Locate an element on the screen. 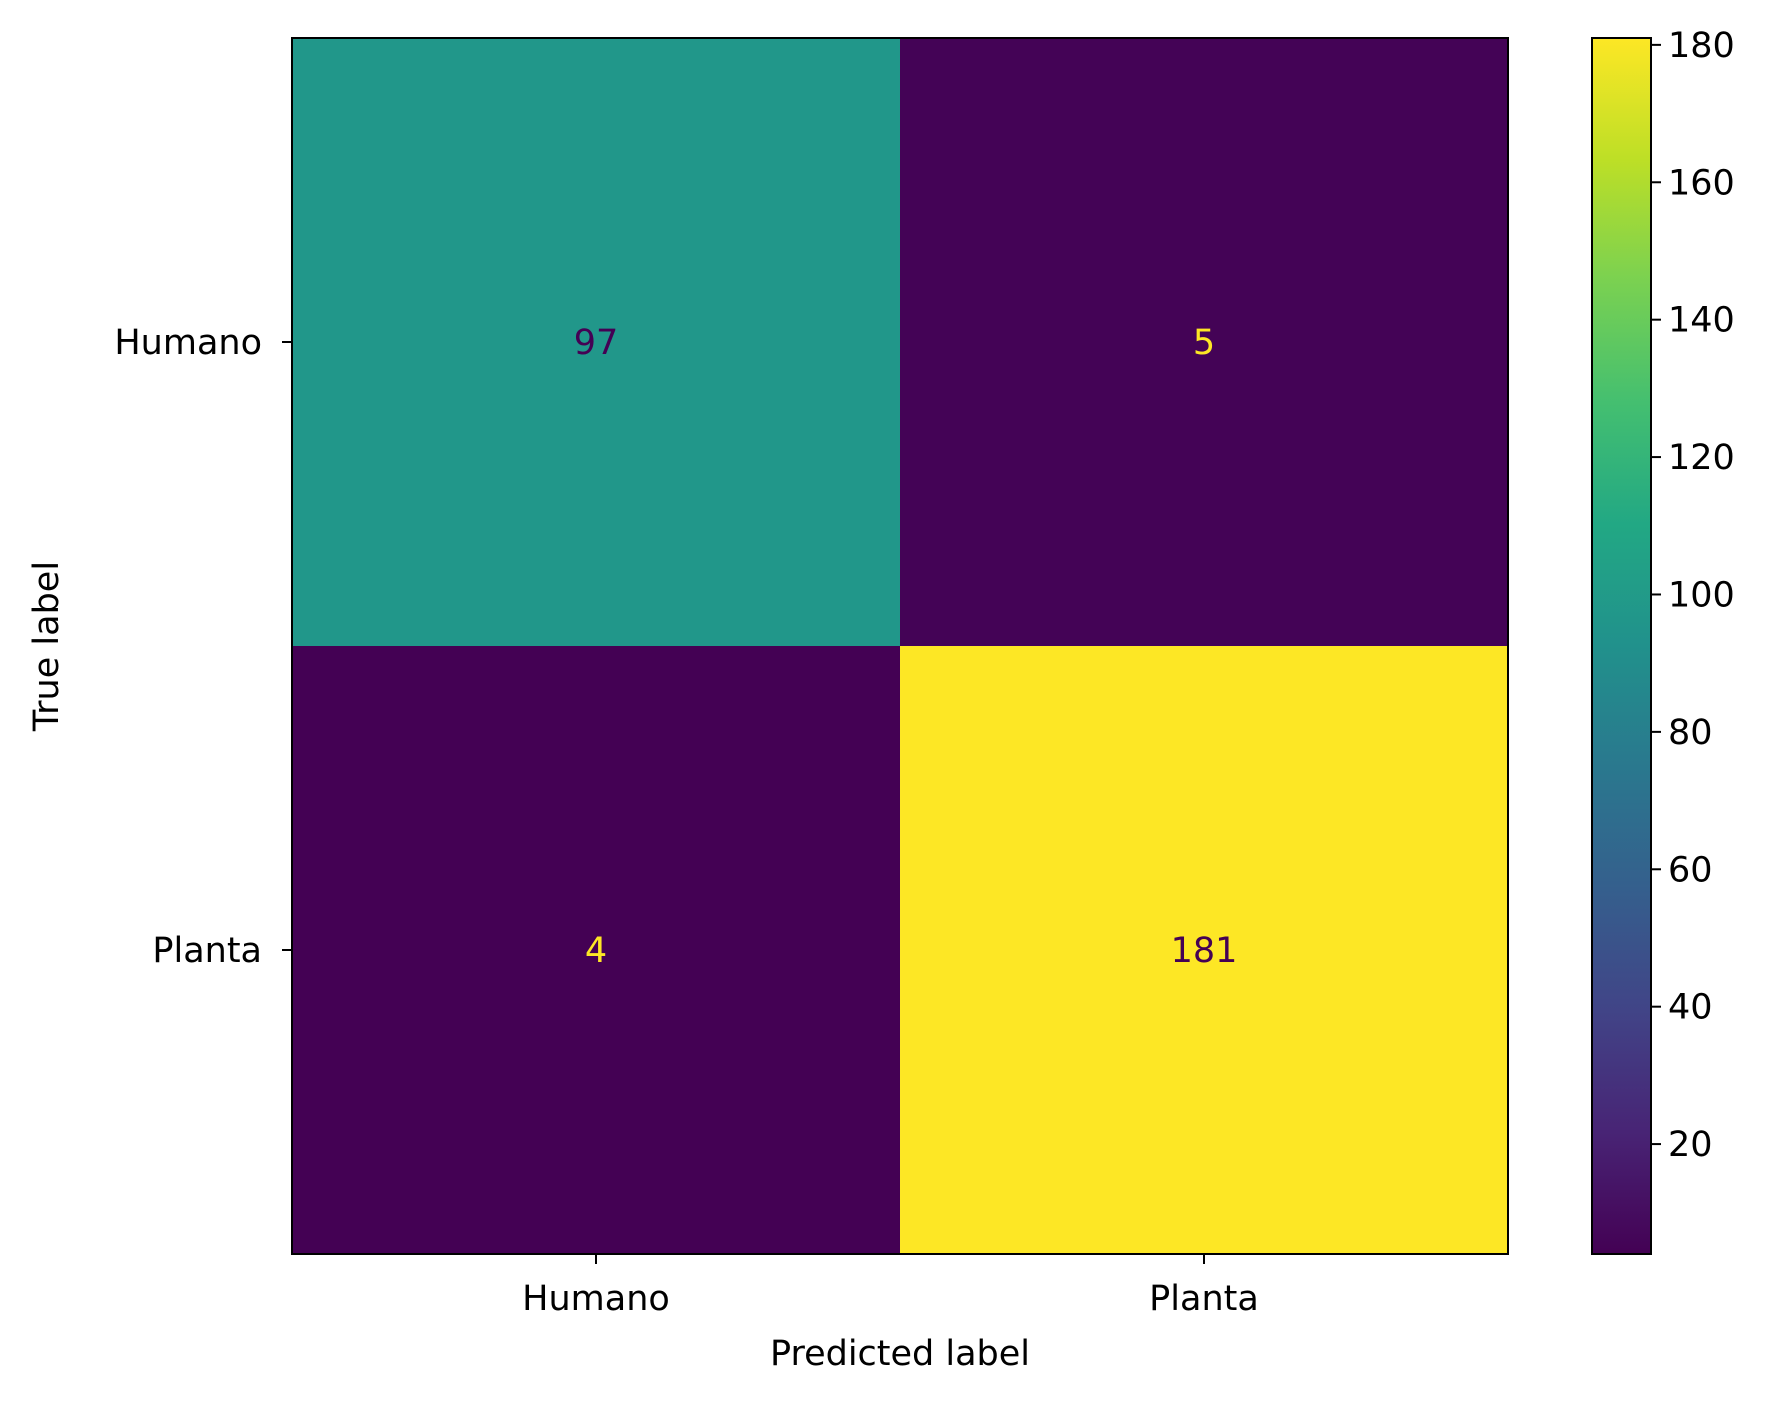  colorbar-ticks: 20 40 60 80 100 120 140 160 180 is located at coordinates (1693, 595).